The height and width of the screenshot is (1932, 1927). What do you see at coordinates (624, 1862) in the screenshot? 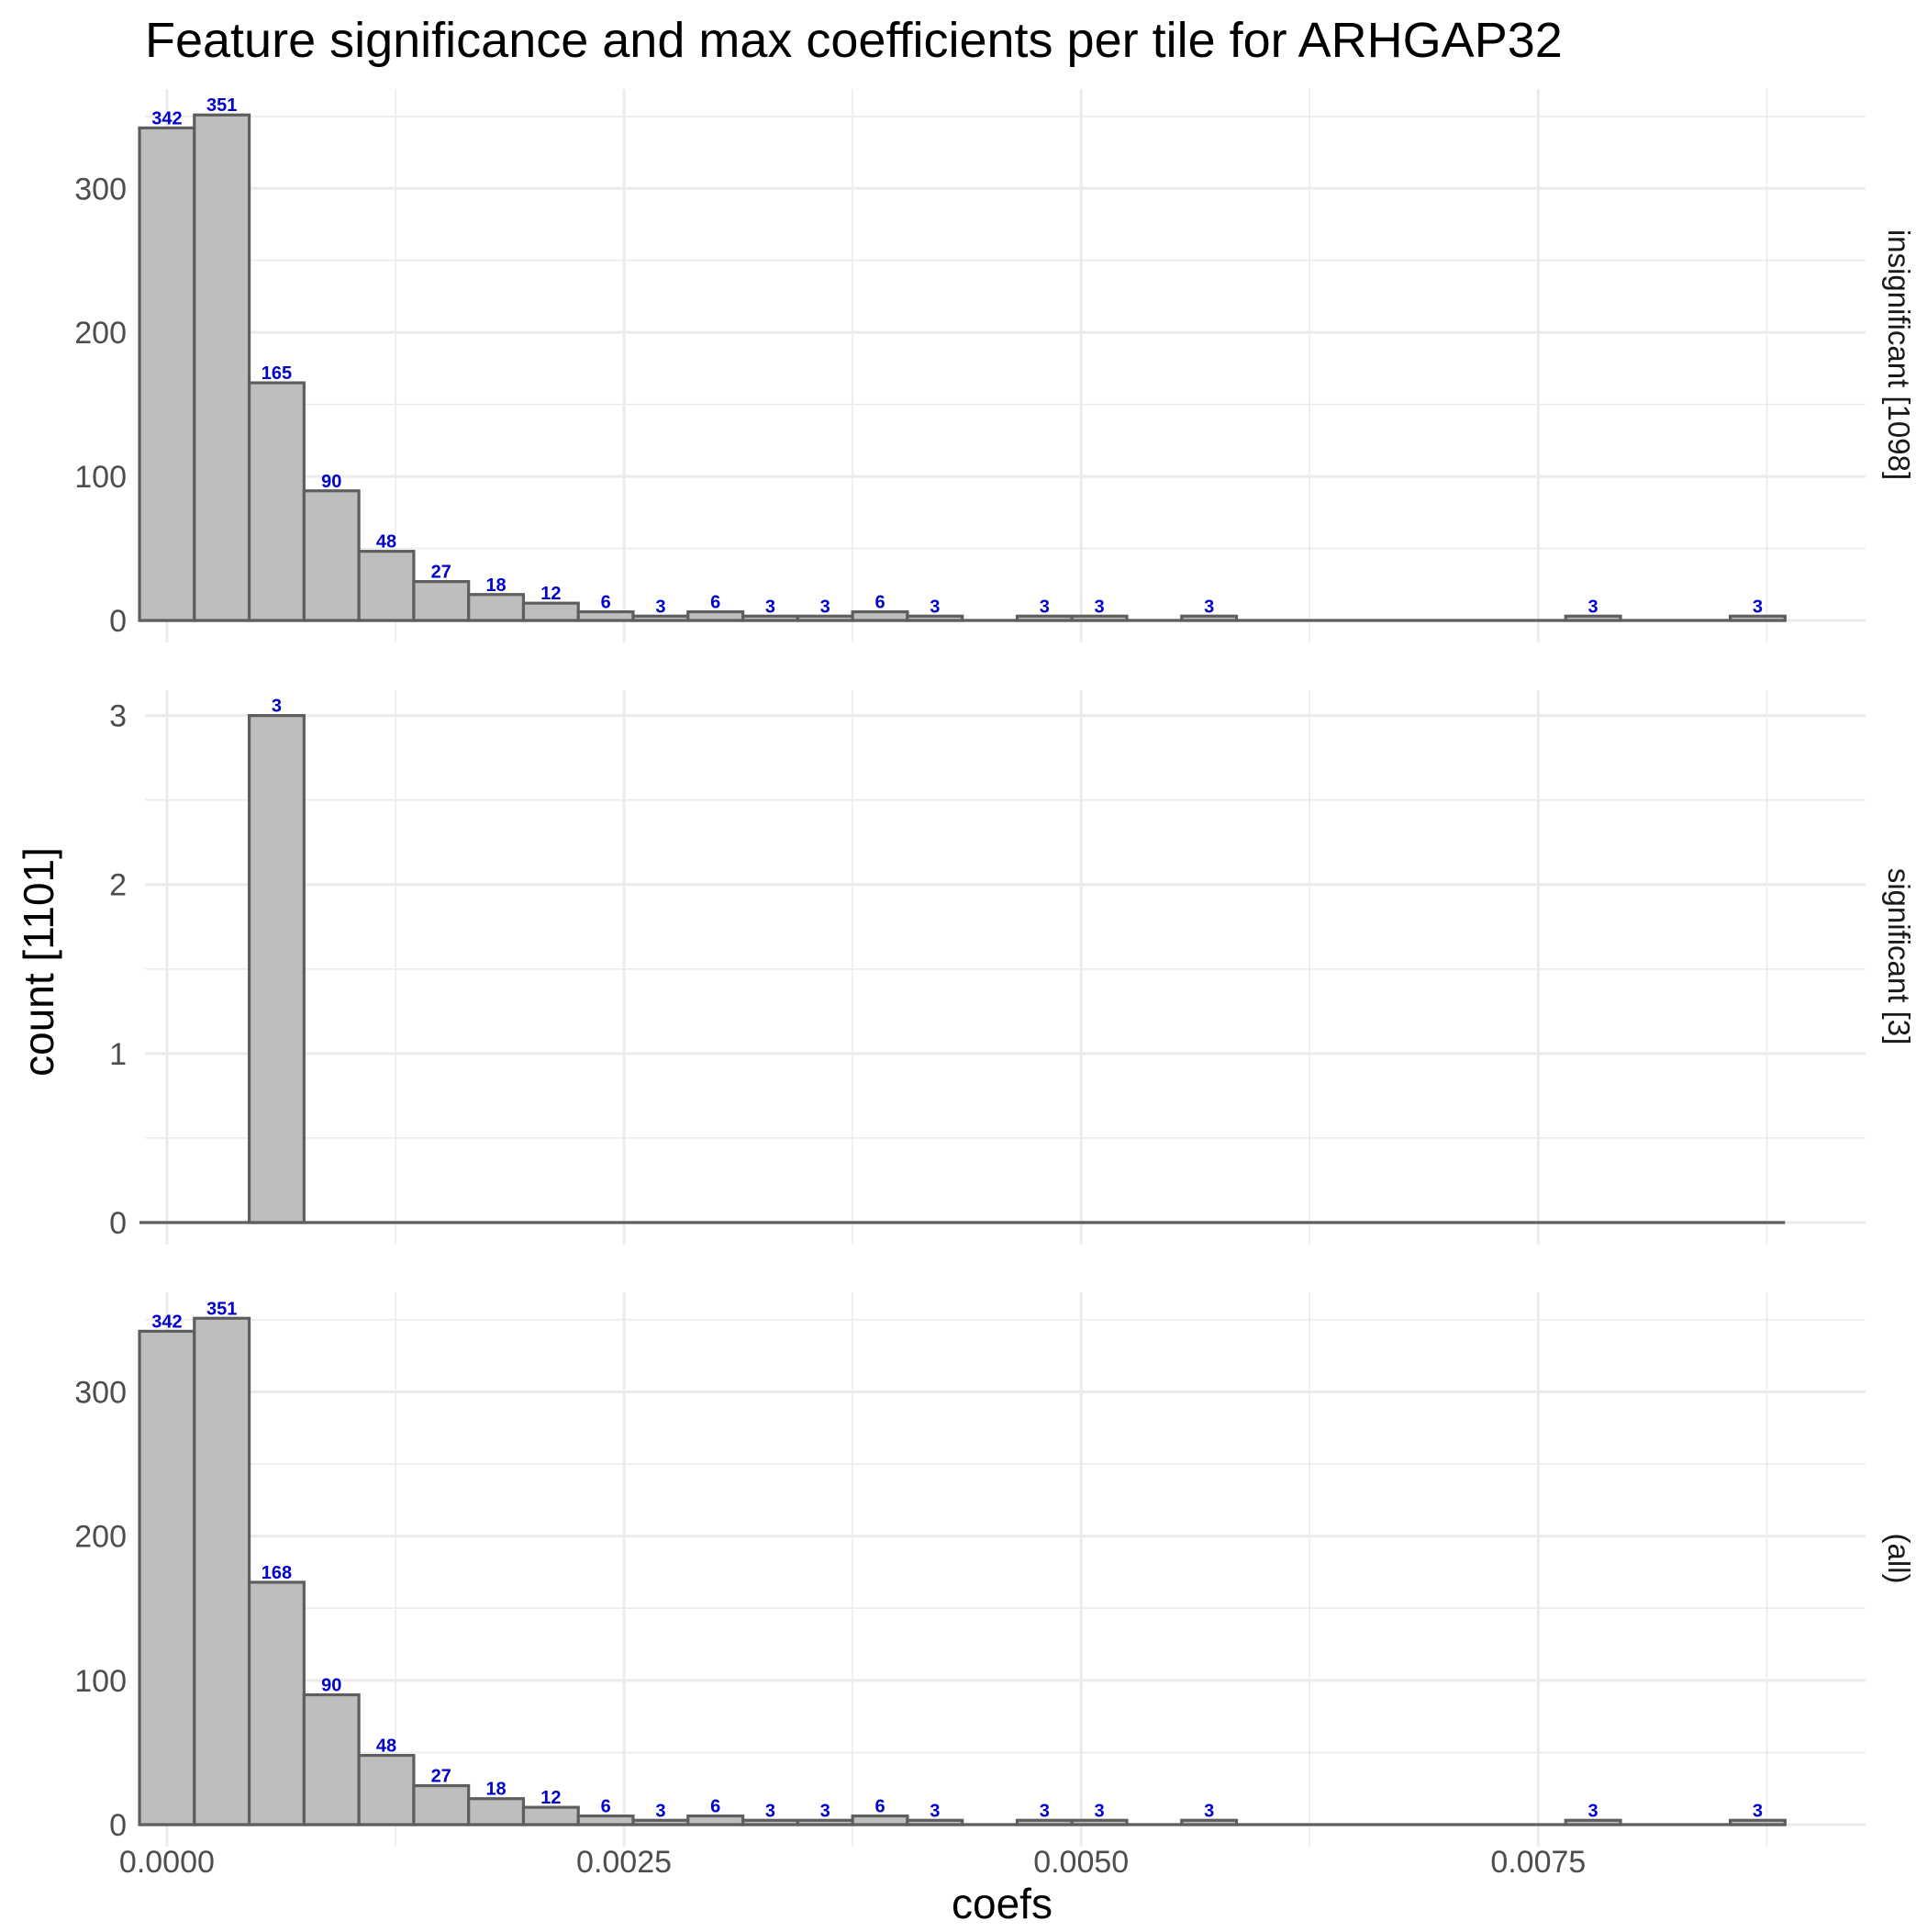
I see `x-tick-label: 0.0025` at bounding box center [624, 1862].